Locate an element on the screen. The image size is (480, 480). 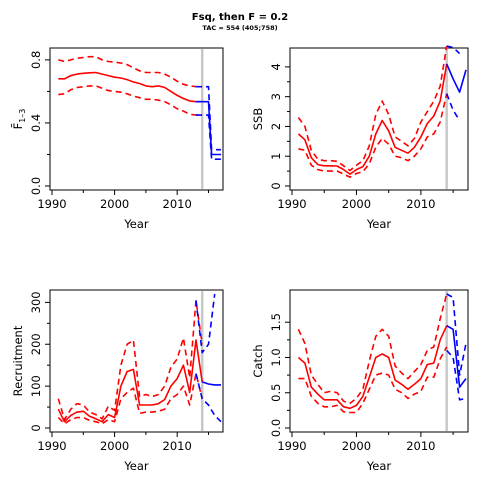
y-tick-label: 4 is located at coordinates (276, 66).